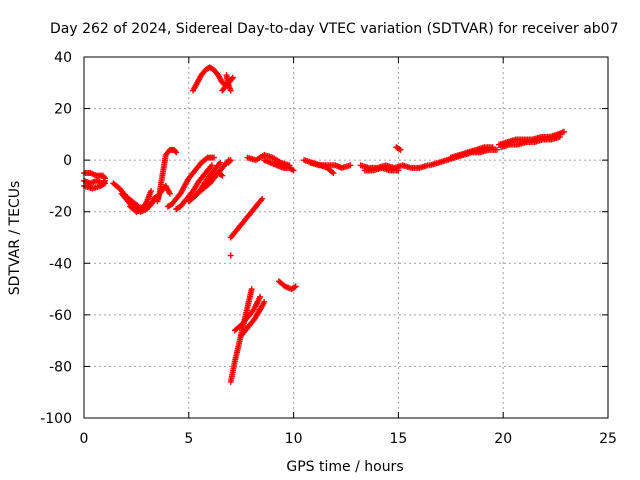 This screenshot has width=640, height=480. What do you see at coordinates (67, 161) in the screenshot?
I see `y-tick-label: 0` at bounding box center [67, 161].